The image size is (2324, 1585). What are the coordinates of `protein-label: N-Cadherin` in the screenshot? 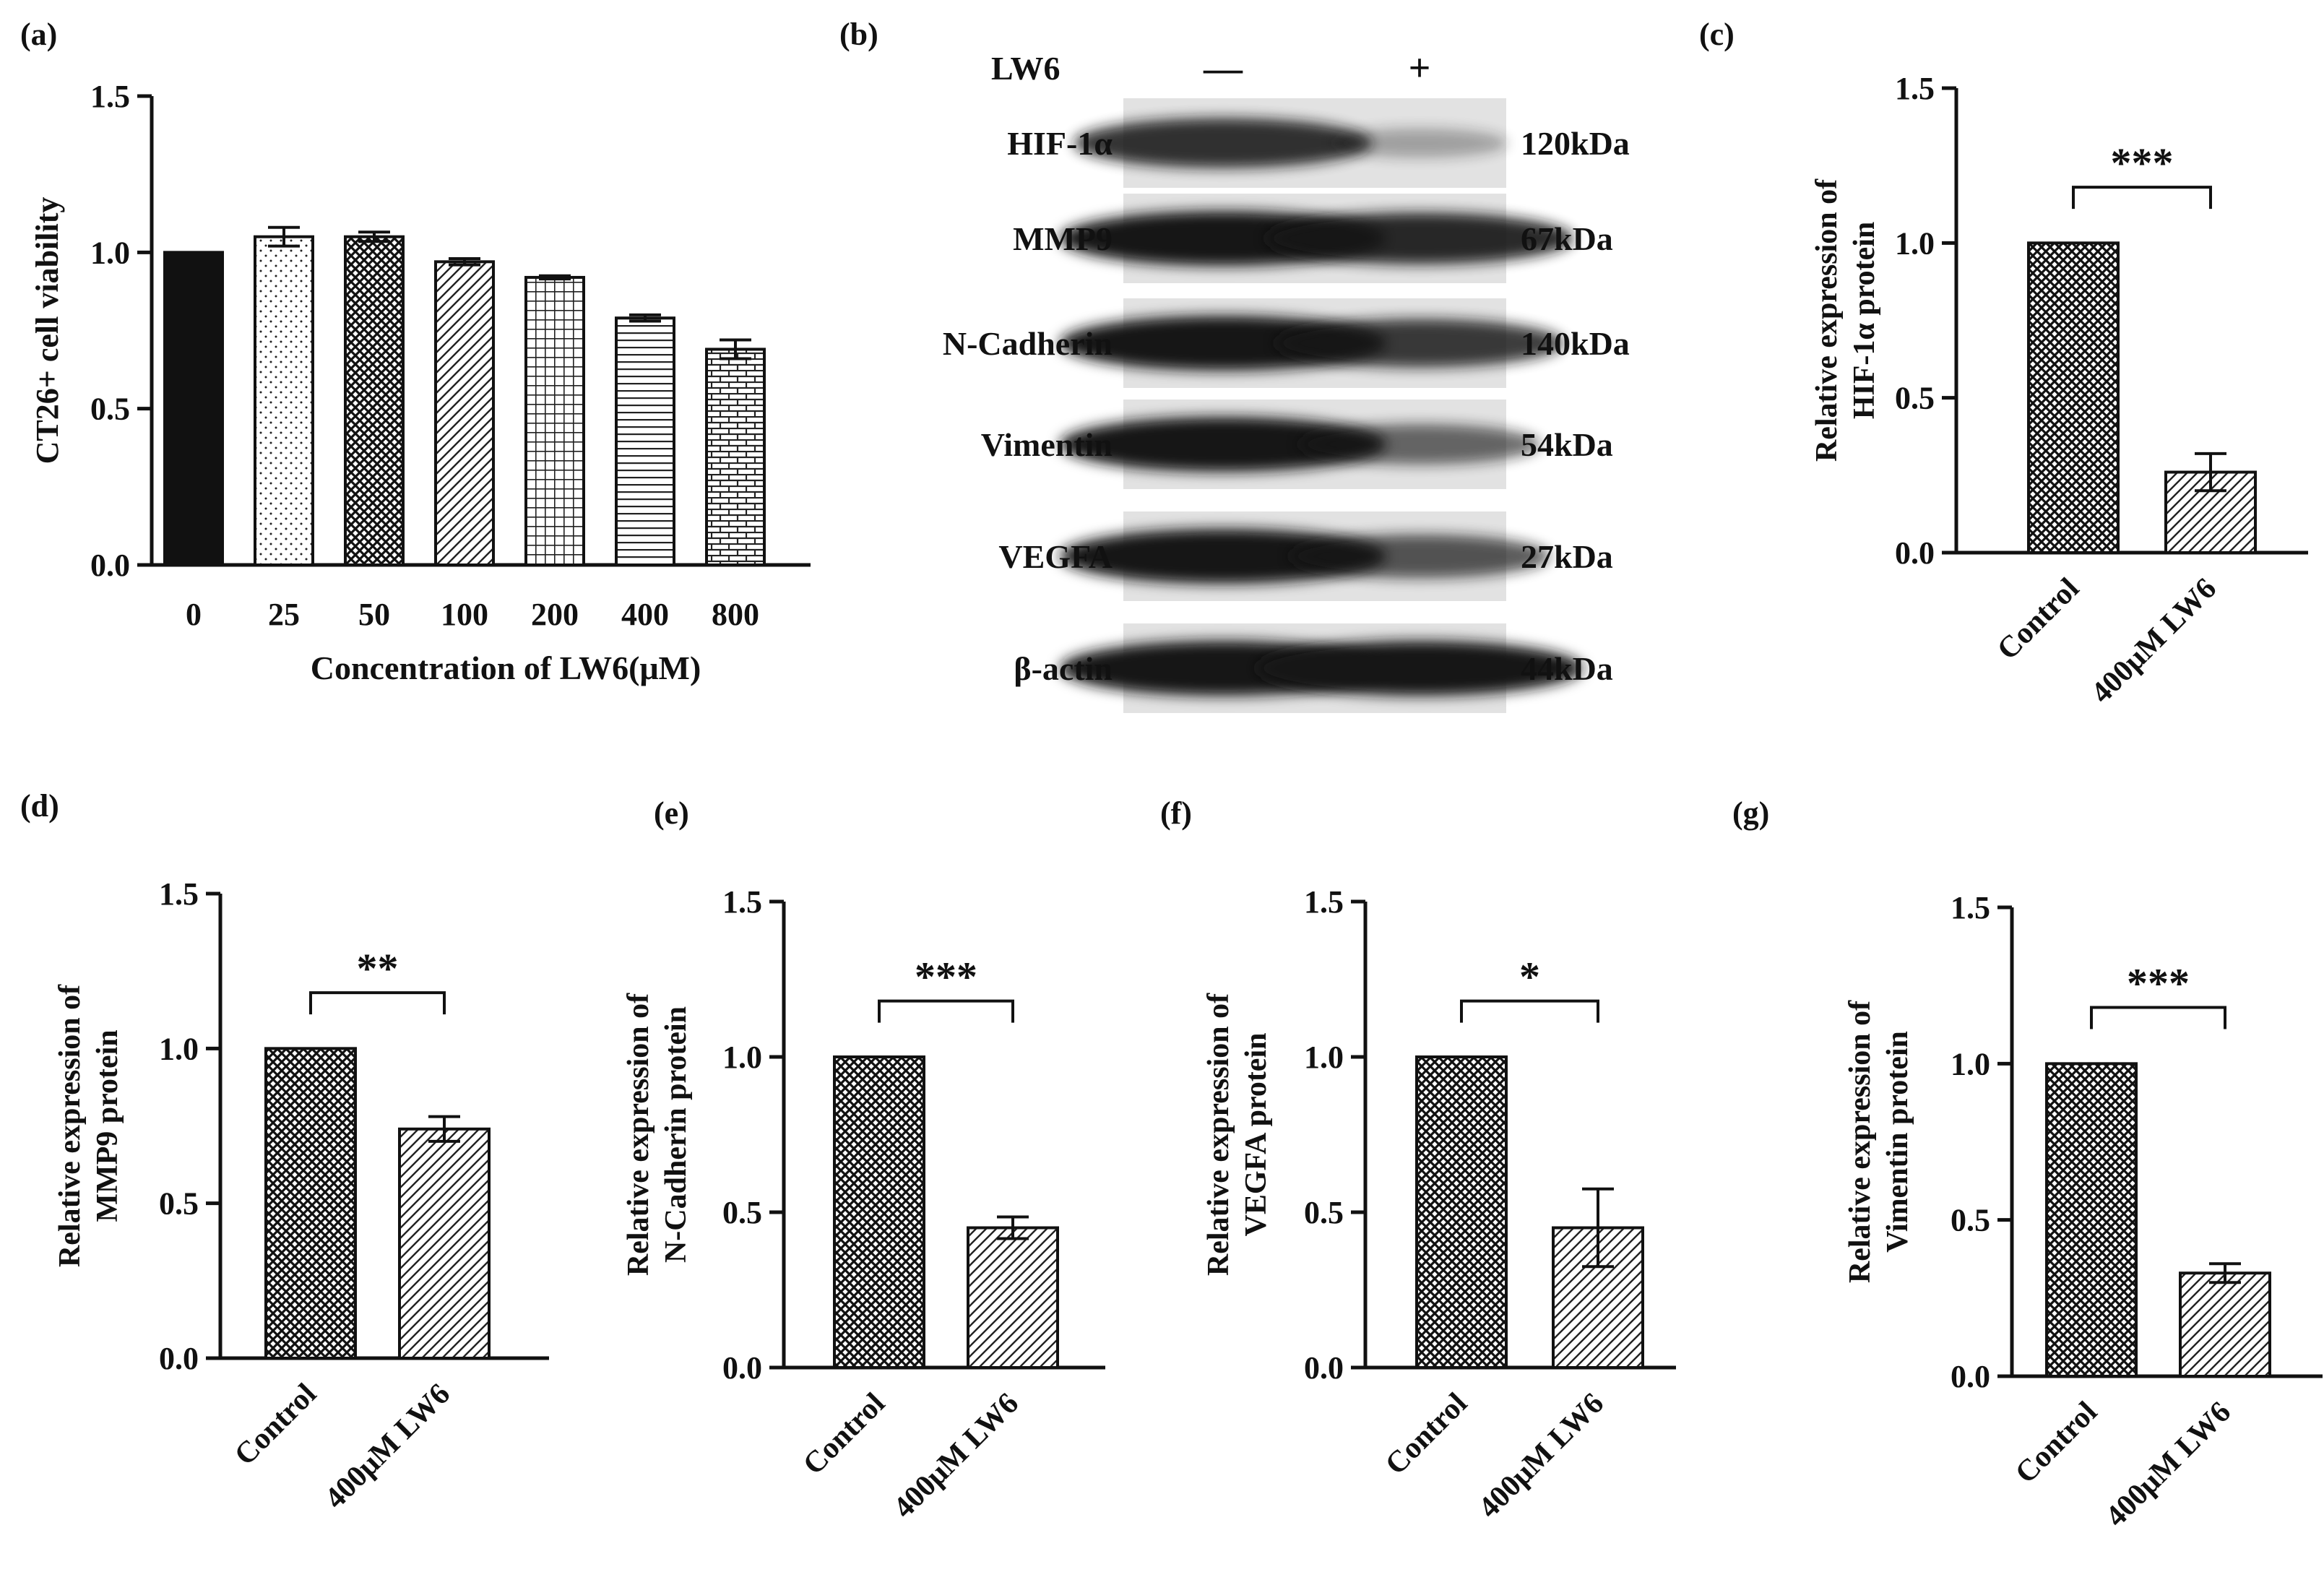 It's located at (1028, 343).